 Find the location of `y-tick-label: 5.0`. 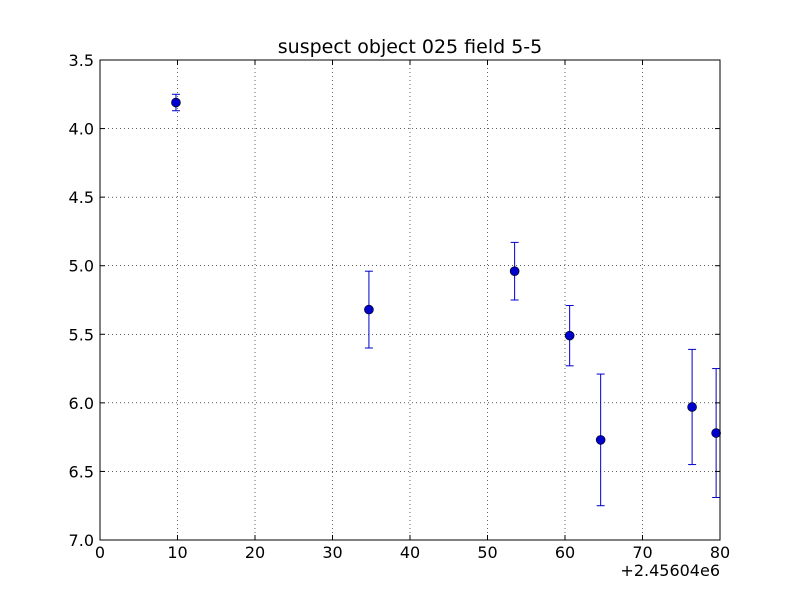

y-tick-label: 5.0 is located at coordinates (81, 266).